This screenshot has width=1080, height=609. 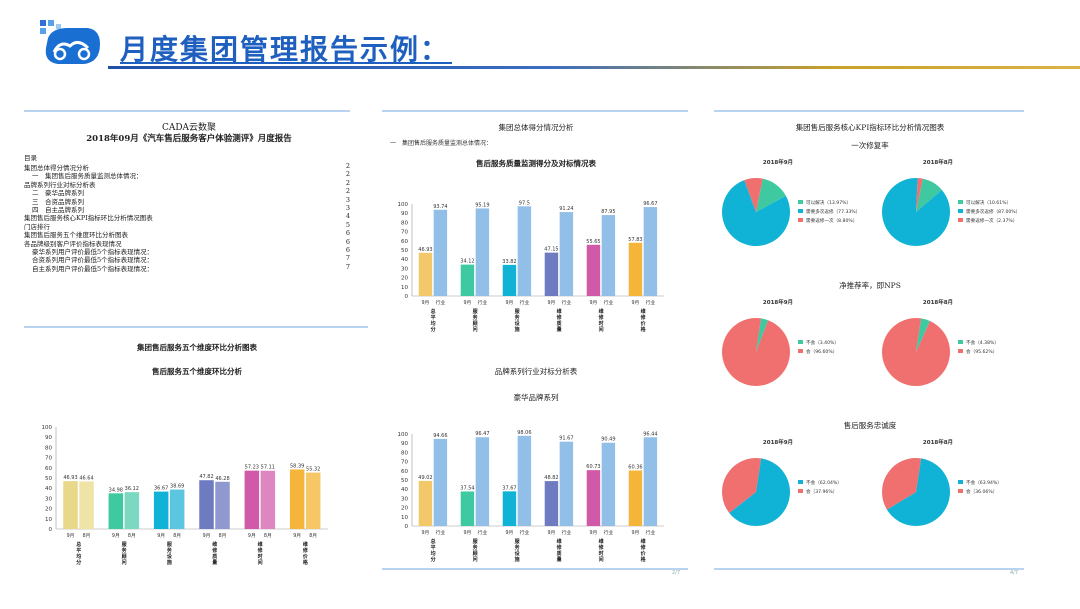 I want to click on bar-value-label: 46.64, so click(x=86, y=478).